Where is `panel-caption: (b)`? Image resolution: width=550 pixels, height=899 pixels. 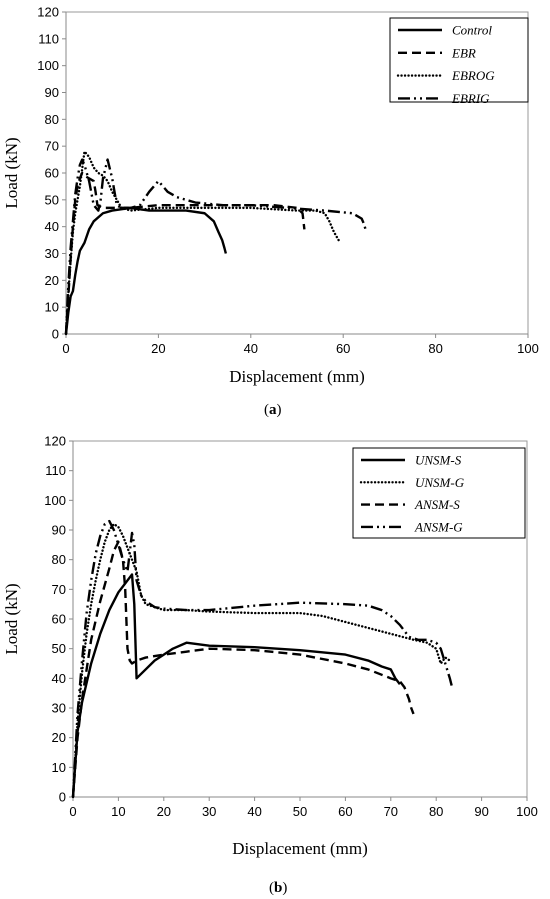 panel-caption: (b) is located at coordinates (278, 888).